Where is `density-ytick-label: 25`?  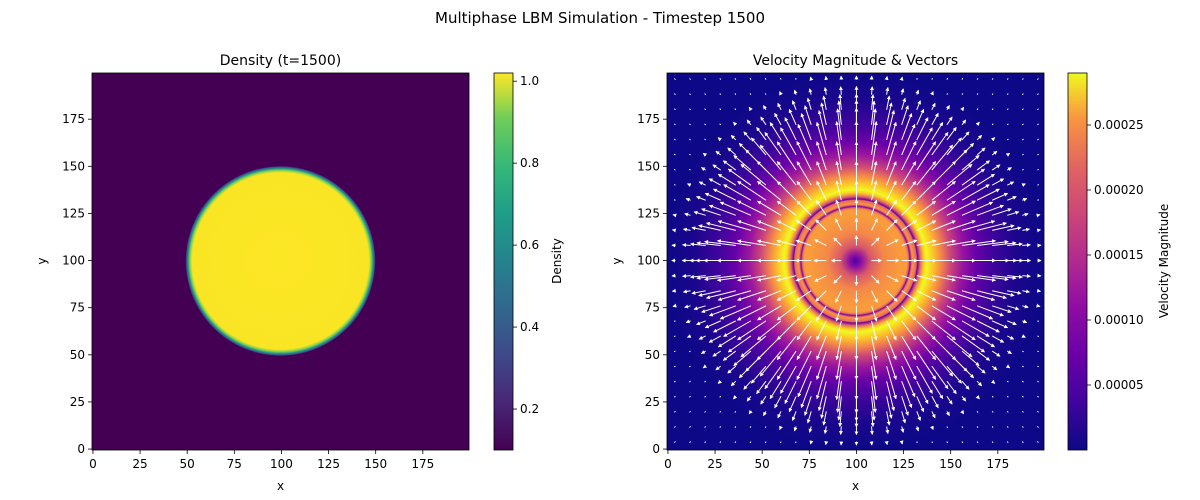 density-ytick-label: 25 is located at coordinates (77, 402).